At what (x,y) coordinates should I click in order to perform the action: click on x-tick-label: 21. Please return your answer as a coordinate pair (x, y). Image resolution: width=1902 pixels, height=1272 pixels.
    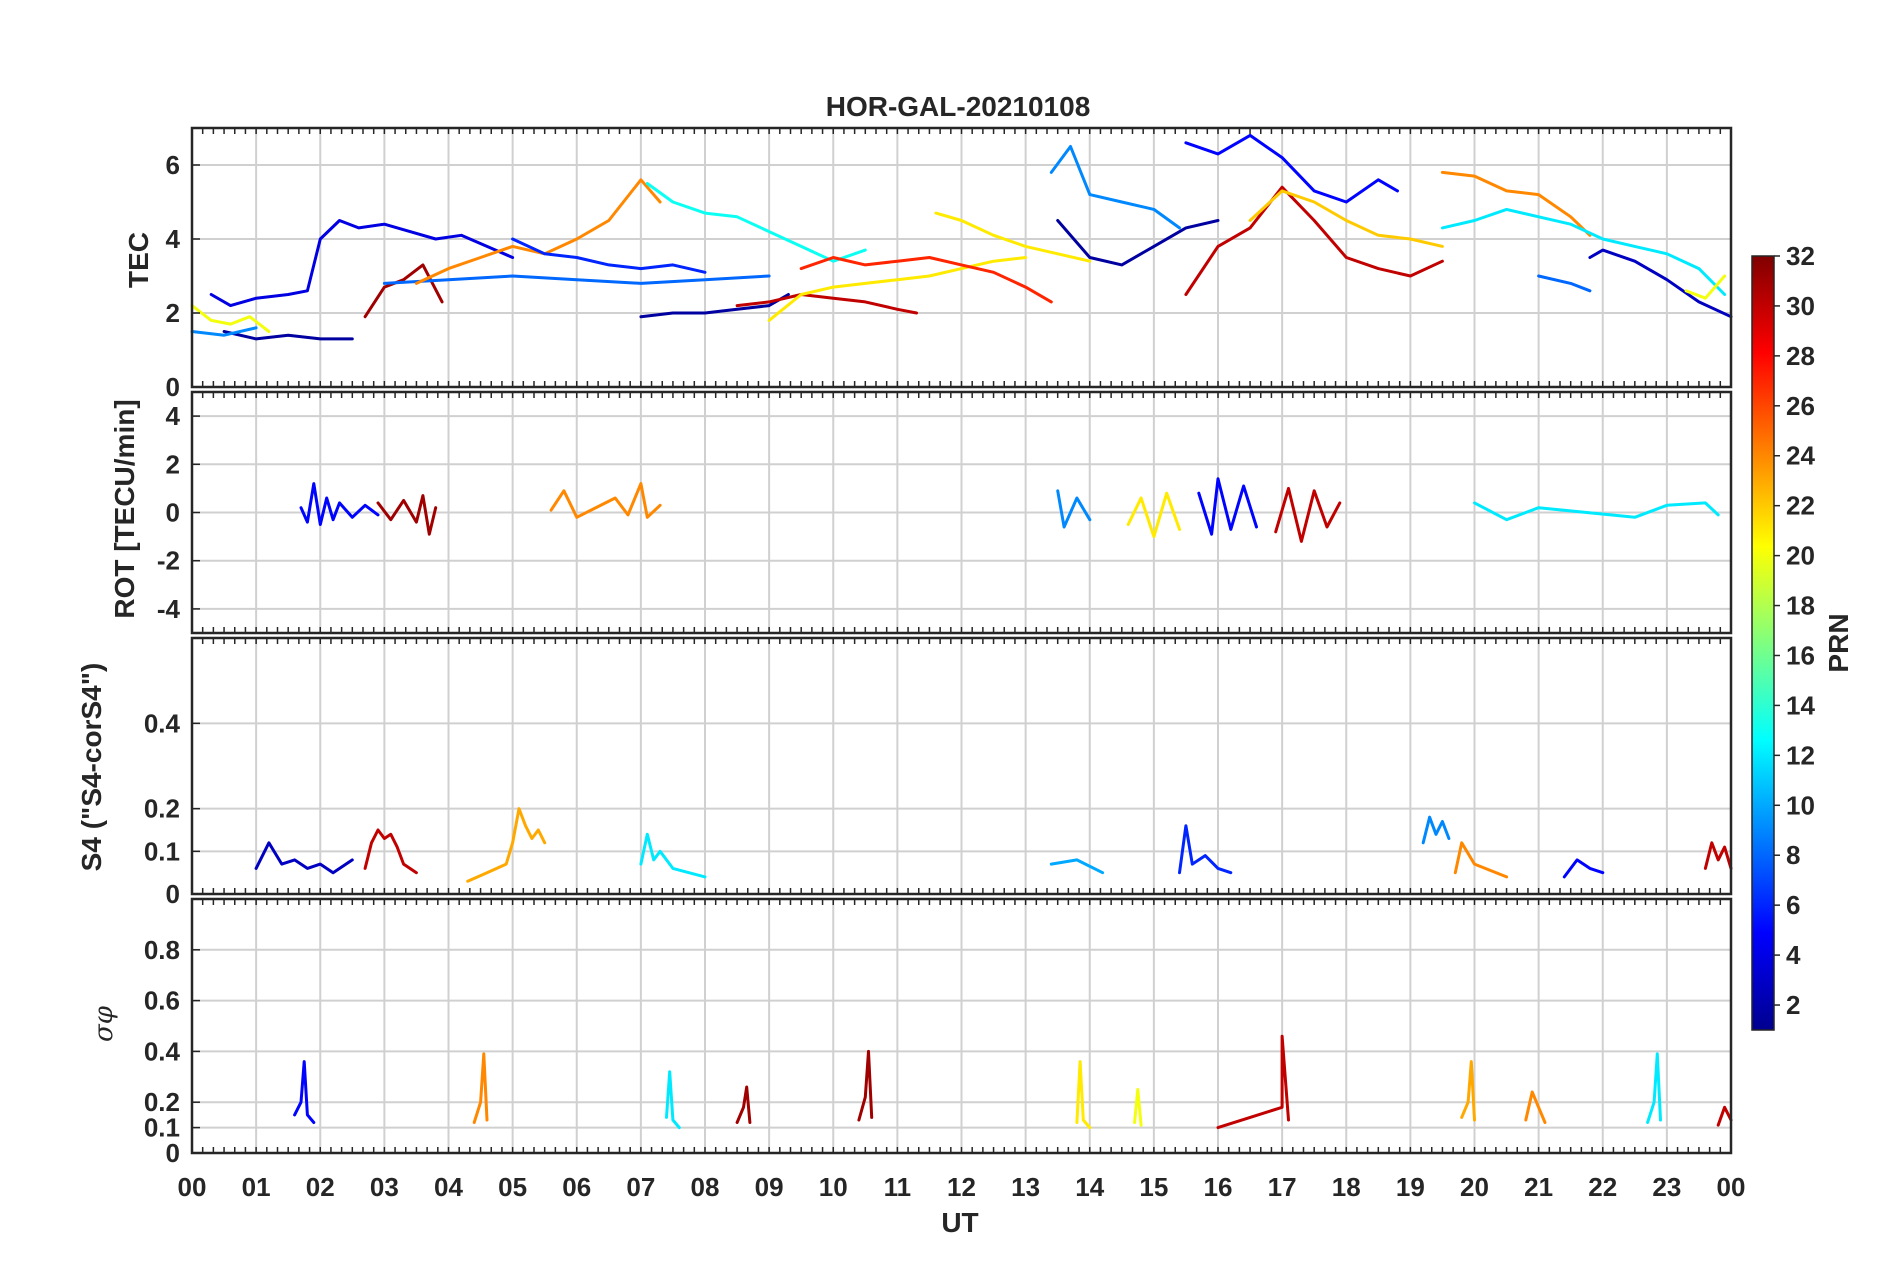
    Looking at the image, I should click on (1538, 1187).